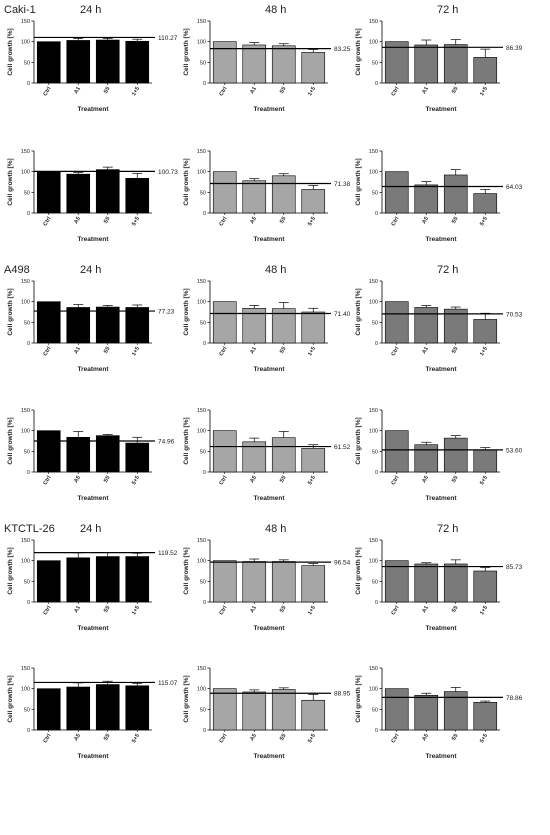  I want to click on reference-value-label: 64.03, so click(514, 187).